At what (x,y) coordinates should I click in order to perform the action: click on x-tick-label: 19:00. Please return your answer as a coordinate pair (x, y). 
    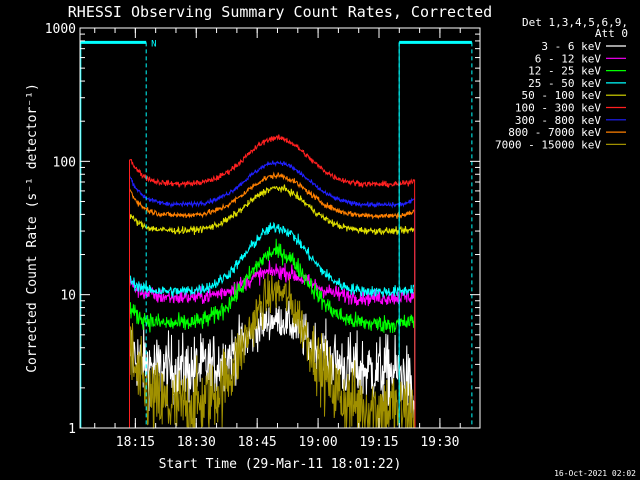
    Looking at the image, I should click on (318, 442).